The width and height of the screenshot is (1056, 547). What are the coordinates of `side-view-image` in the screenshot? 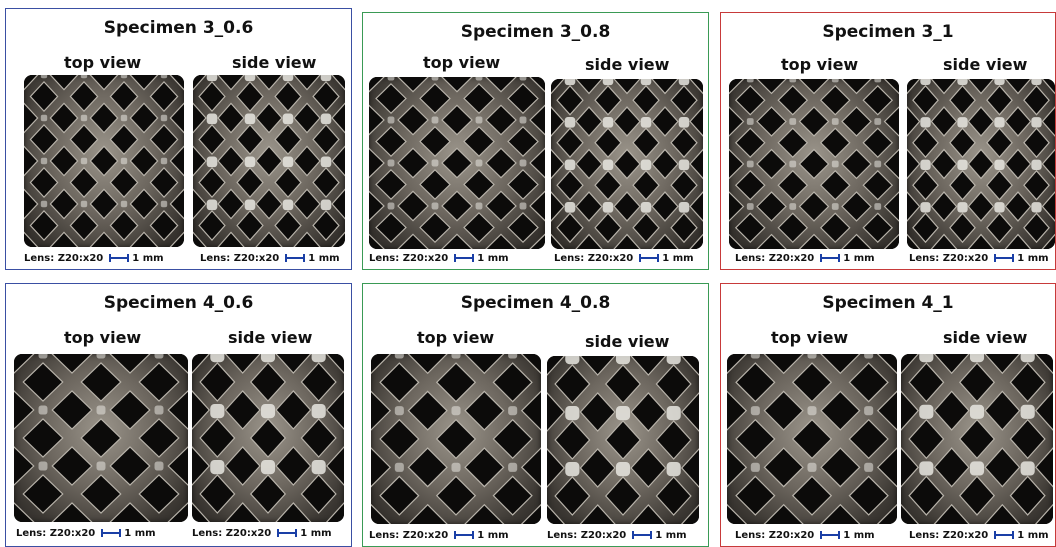 It's located at (977, 439).